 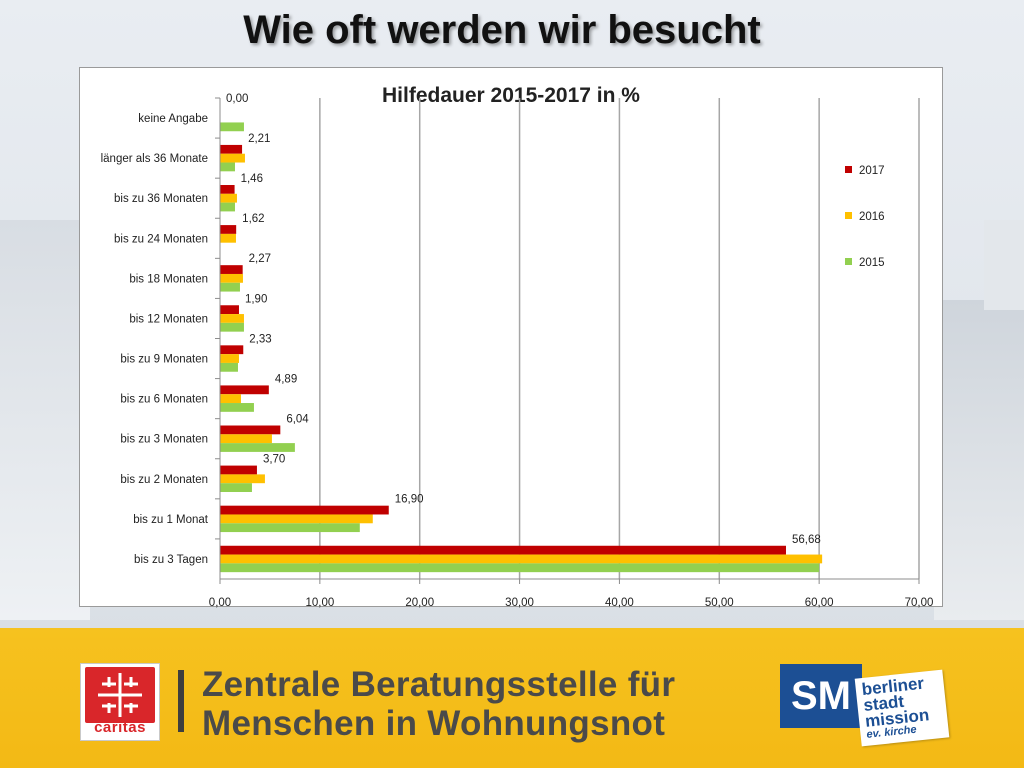 What do you see at coordinates (253, 219) in the screenshot?
I see `data-label: 1,62` at bounding box center [253, 219].